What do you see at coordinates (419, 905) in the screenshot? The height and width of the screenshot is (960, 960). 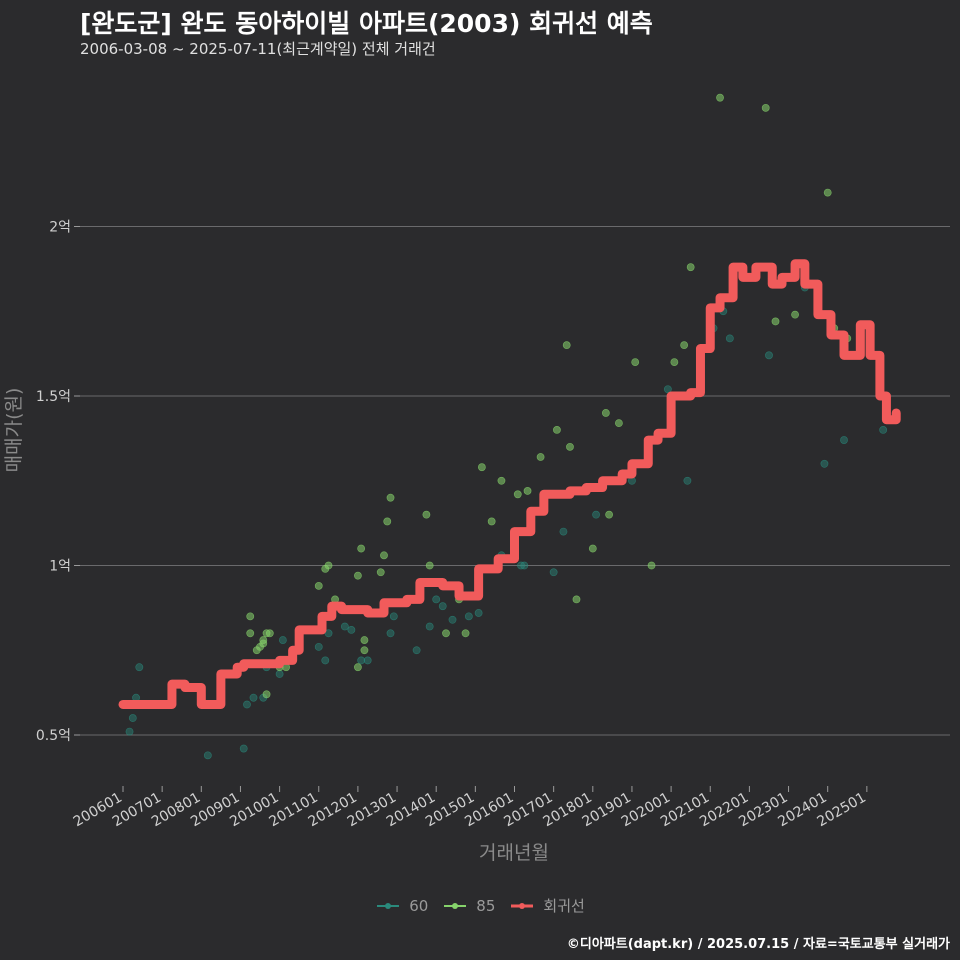 I see `legend-label: 60` at bounding box center [419, 905].